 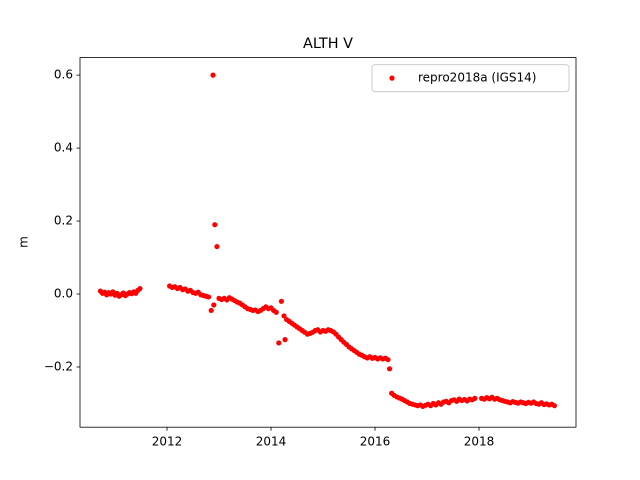 What do you see at coordinates (63, 221) in the screenshot?
I see `y-tick-label: 0.2` at bounding box center [63, 221].